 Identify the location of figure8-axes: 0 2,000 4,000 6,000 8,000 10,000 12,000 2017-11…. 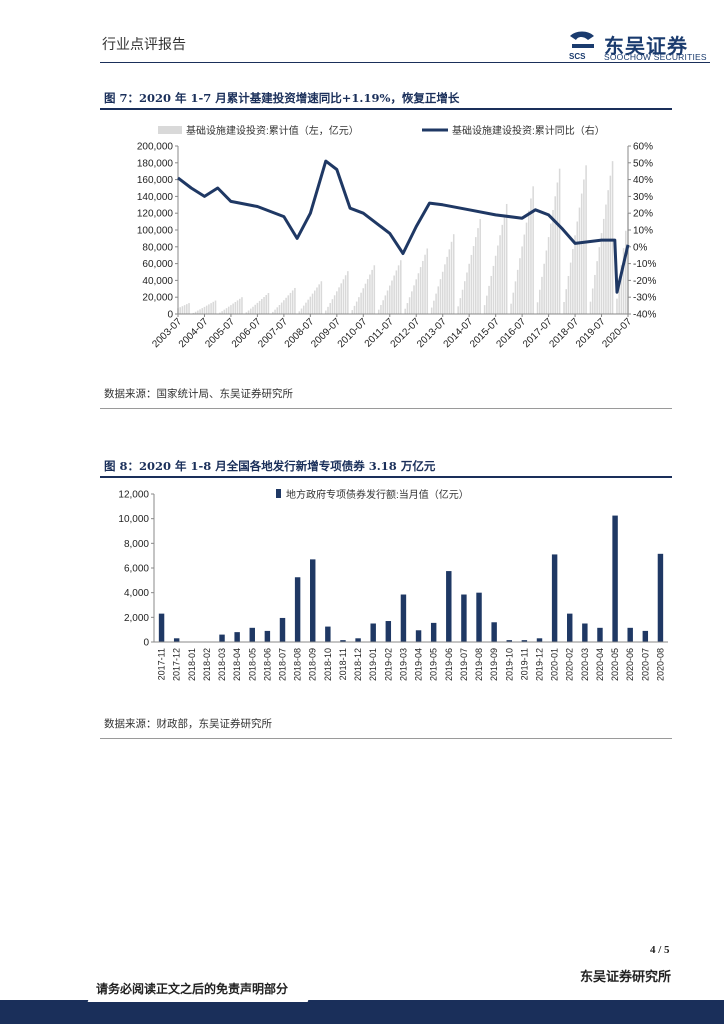
(393, 585).